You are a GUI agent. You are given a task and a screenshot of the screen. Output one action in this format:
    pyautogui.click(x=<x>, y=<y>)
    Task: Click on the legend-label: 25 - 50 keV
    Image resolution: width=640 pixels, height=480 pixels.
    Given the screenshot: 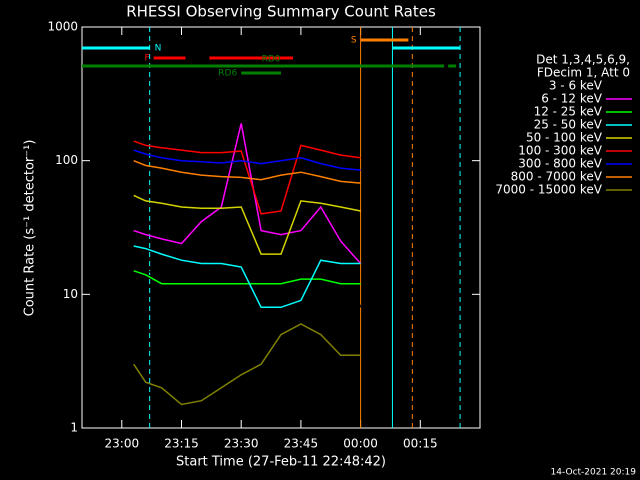 What is the action you would take?
    pyautogui.click(x=568, y=125)
    